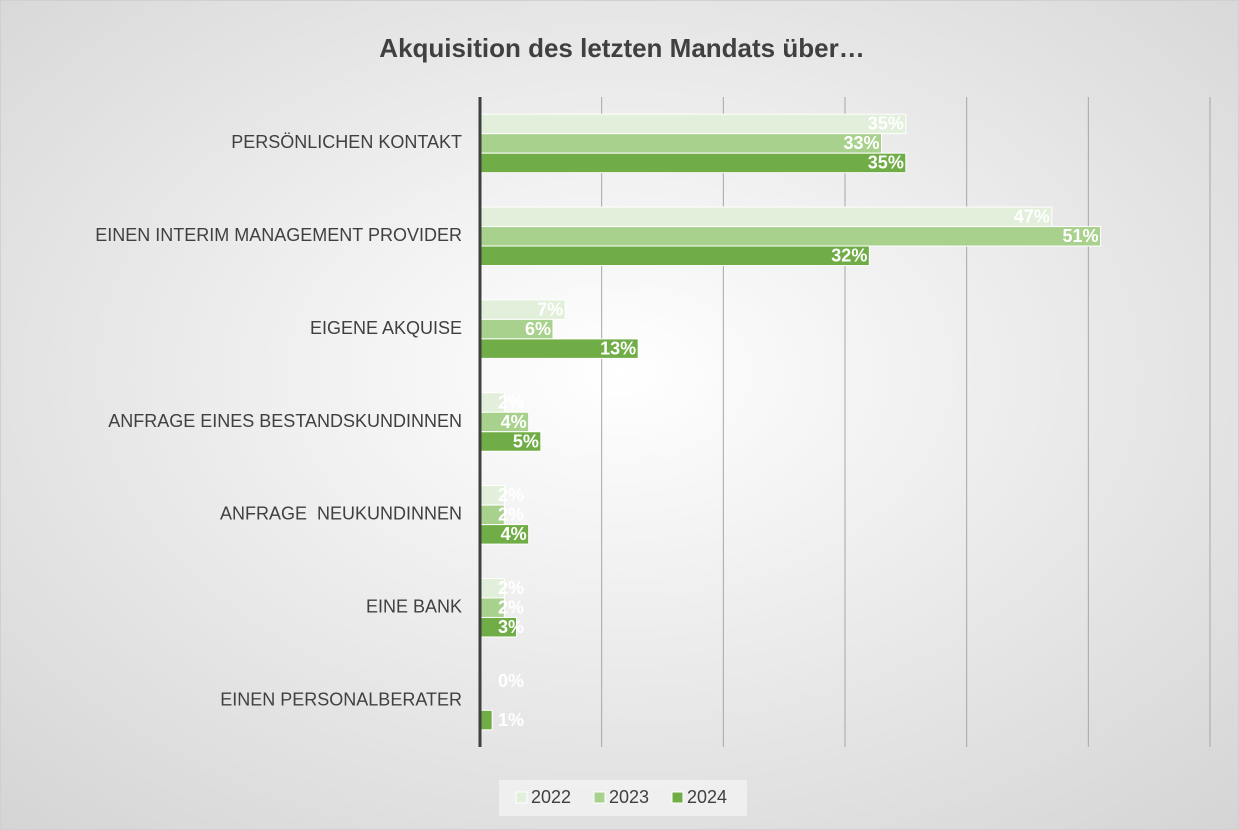 The height and width of the screenshot is (830, 1239). What do you see at coordinates (511, 627) in the screenshot?
I see `data-label: 3%` at bounding box center [511, 627].